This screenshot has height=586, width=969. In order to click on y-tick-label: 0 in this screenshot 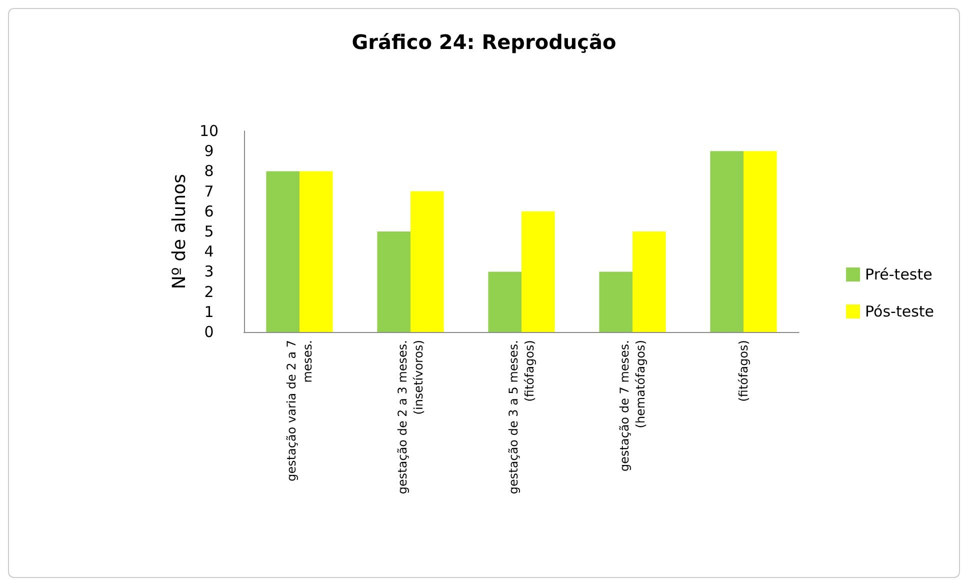, I will do `click(209, 332)`.